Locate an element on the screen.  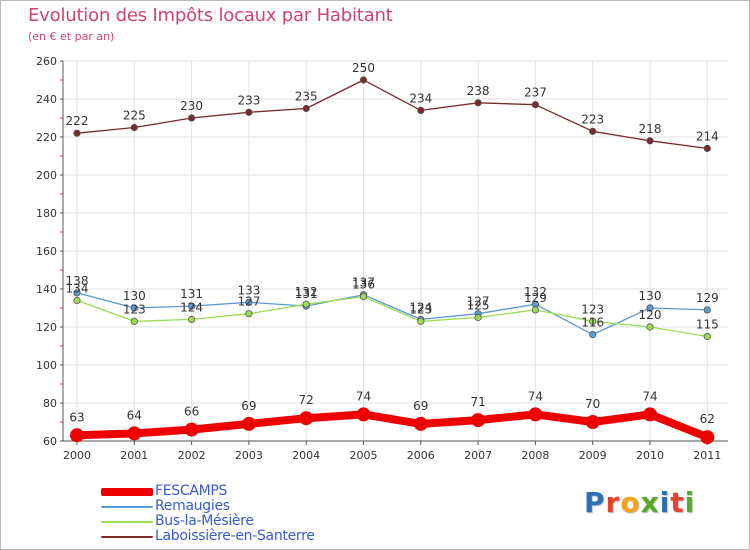
x-tick-label: 2011 is located at coordinates (707, 455).